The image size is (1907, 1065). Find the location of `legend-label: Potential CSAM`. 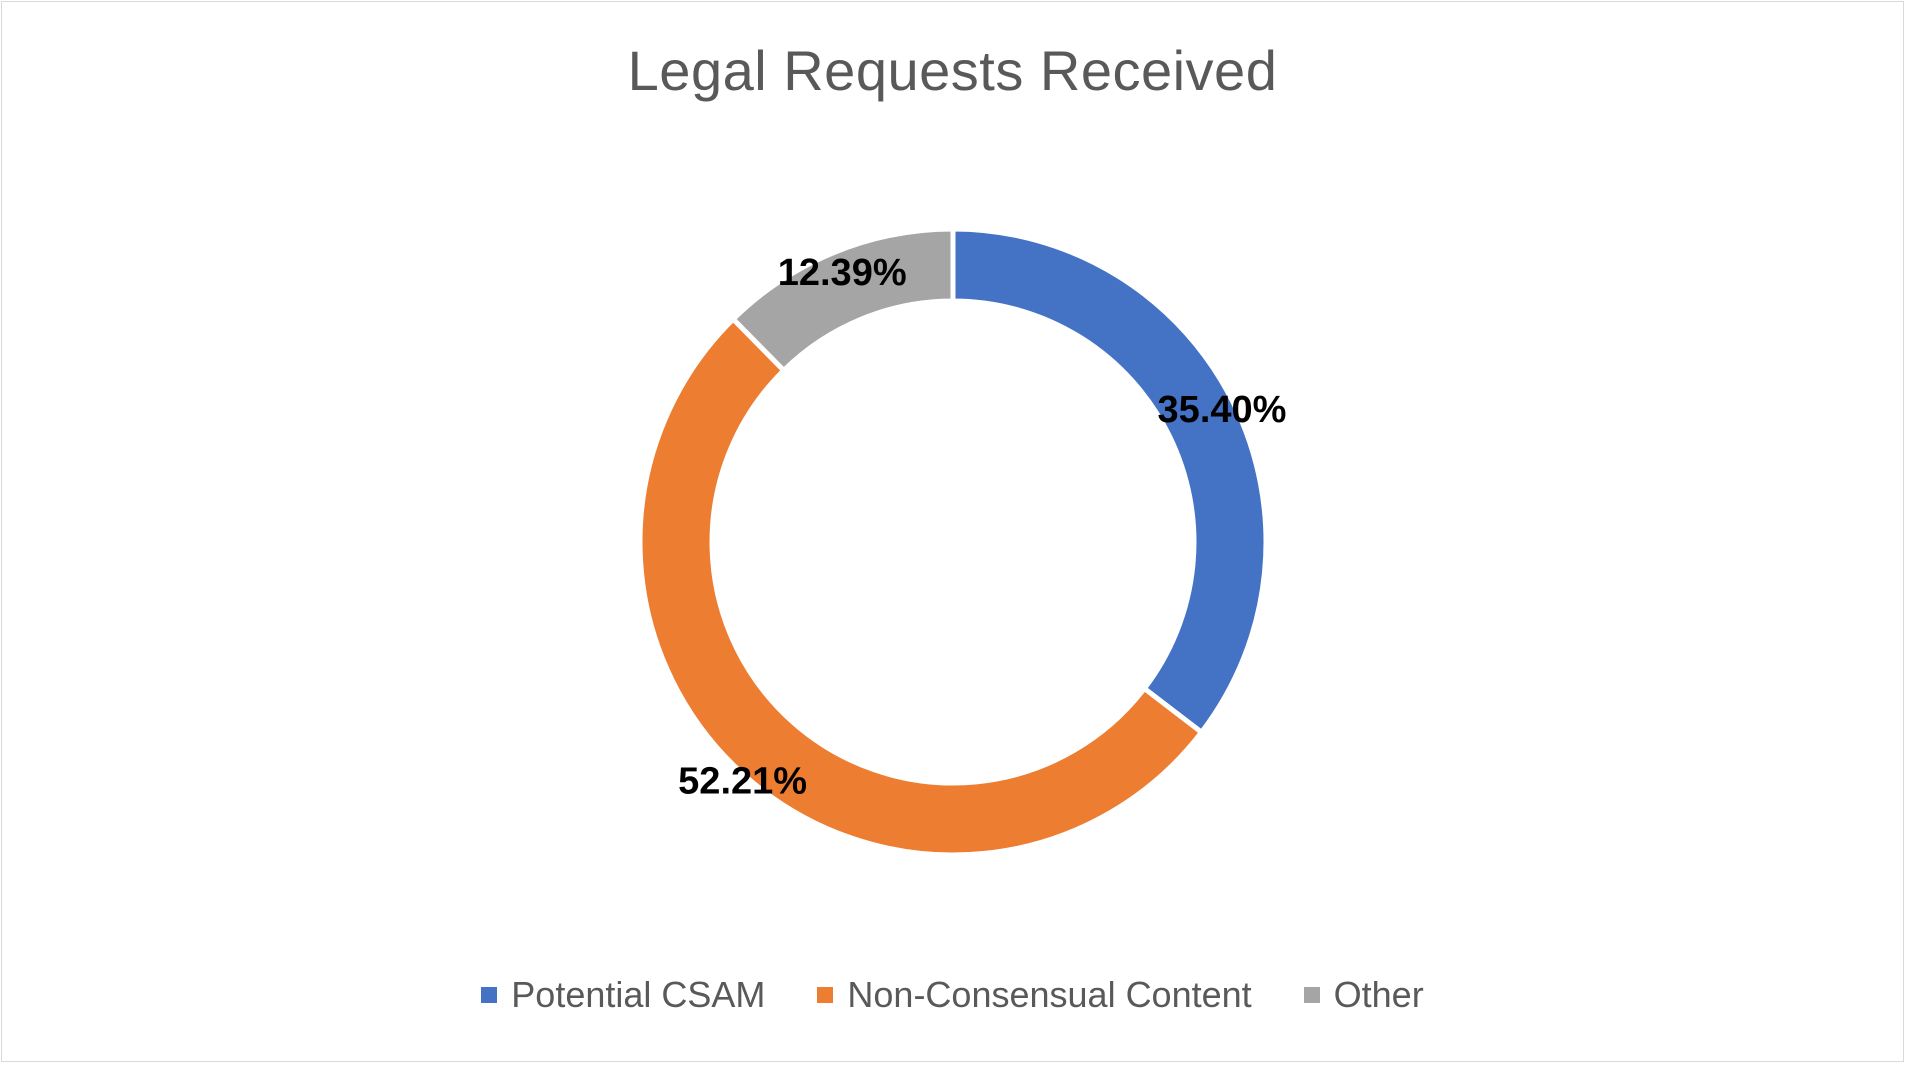

legend-label: Potential CSAM is located at coordinates (638, 994).